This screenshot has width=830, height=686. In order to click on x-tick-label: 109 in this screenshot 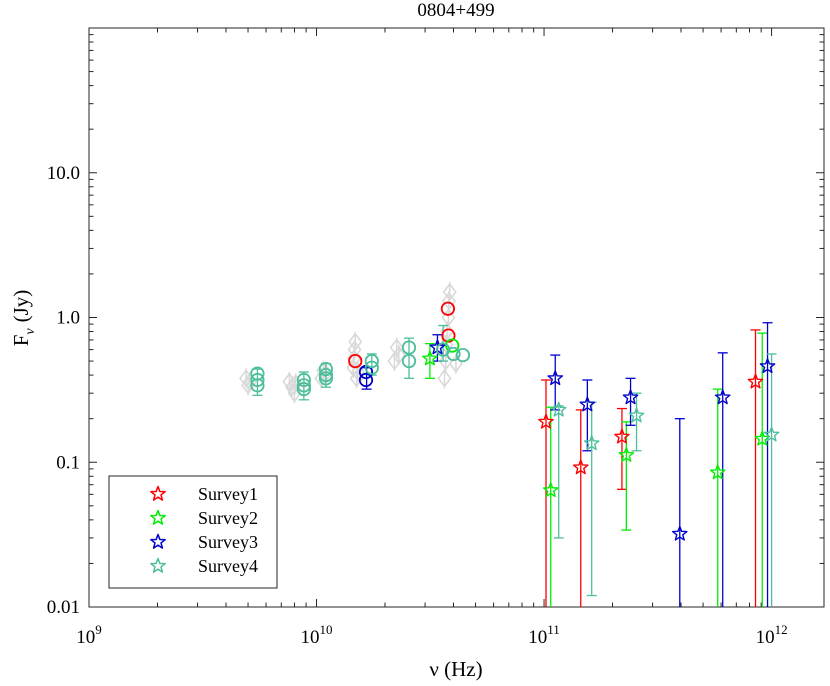, I will do `click(89, 635)`.